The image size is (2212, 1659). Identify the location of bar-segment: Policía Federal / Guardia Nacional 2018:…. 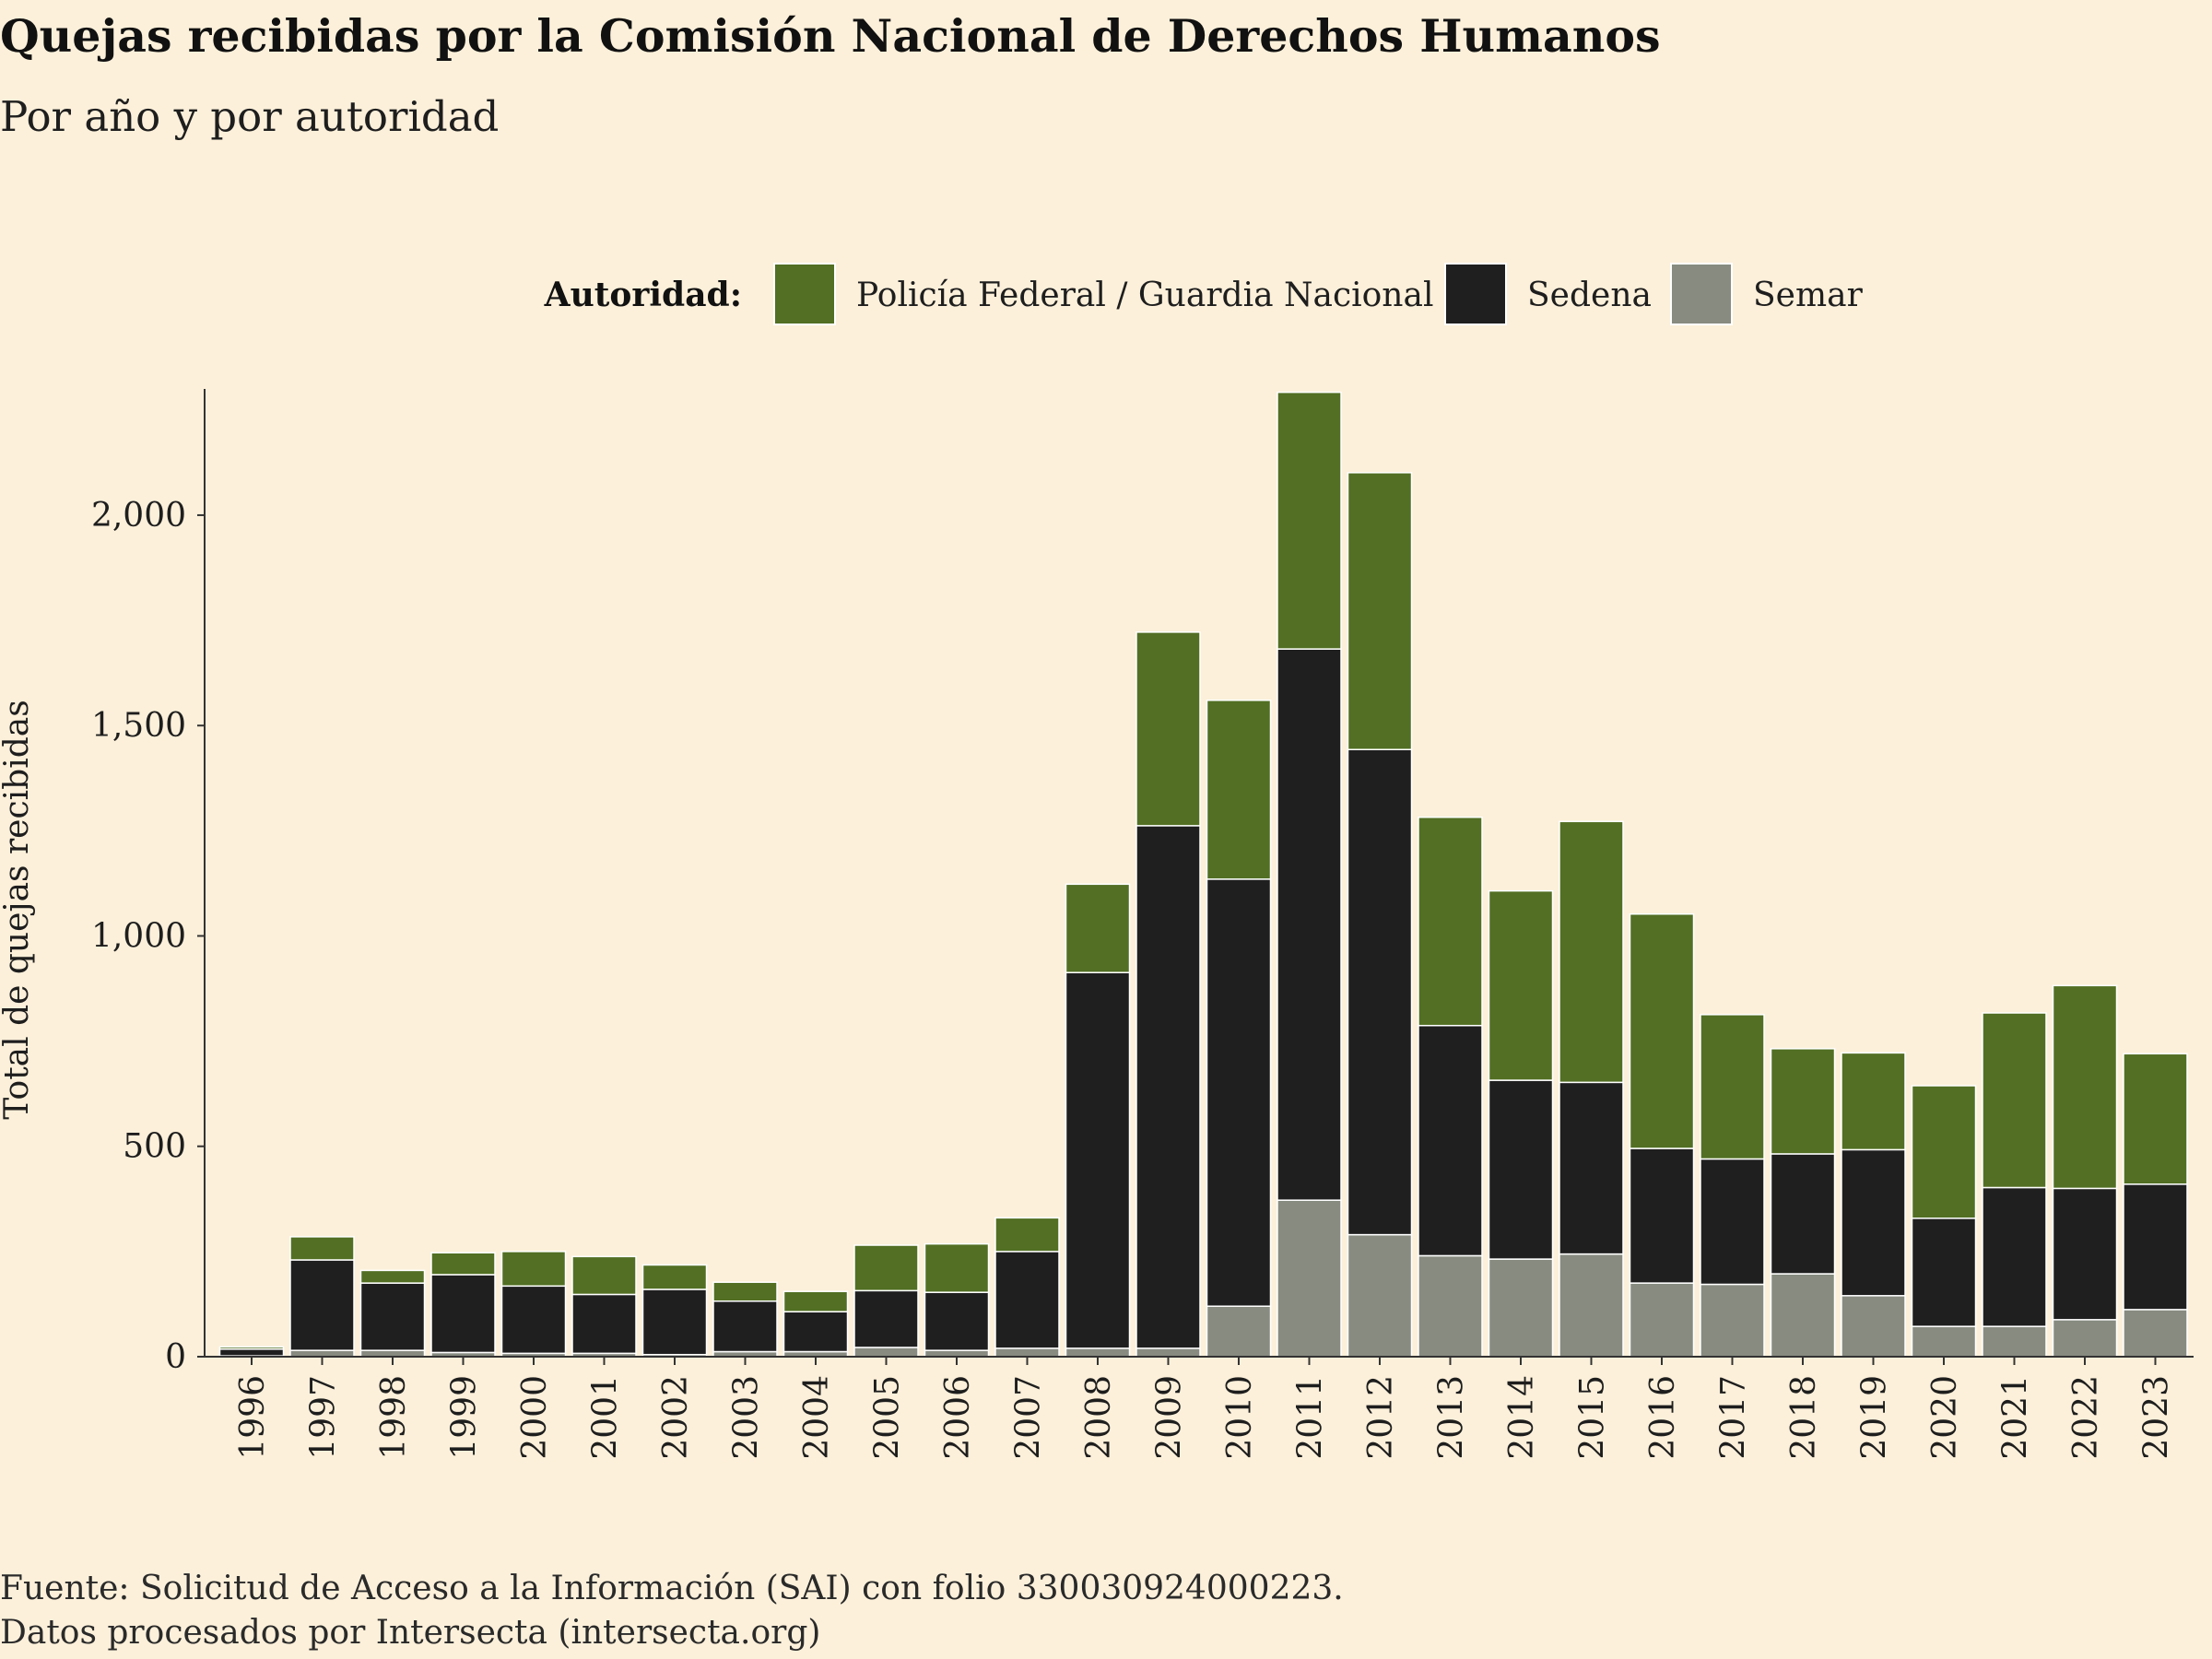
(1803, 1101).